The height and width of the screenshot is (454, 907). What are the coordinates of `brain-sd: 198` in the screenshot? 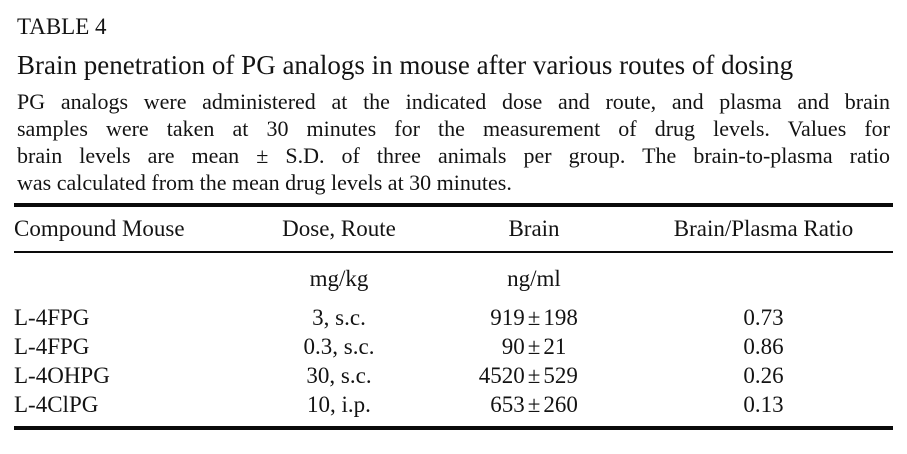 It's located at (560, 317).